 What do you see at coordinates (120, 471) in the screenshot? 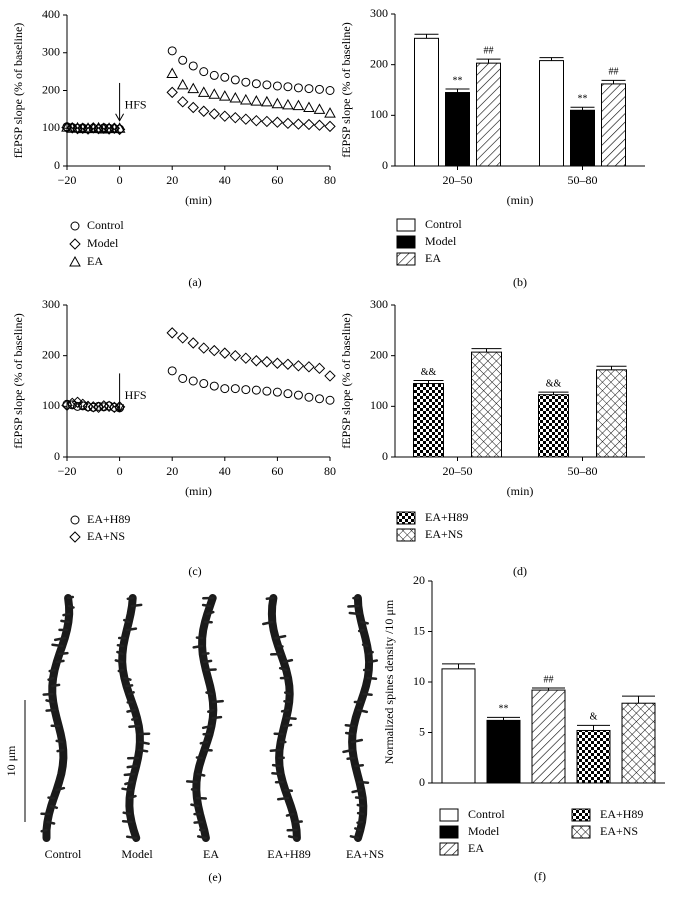
I see `x-tick-label: 0` at bounding box center [120, 471].